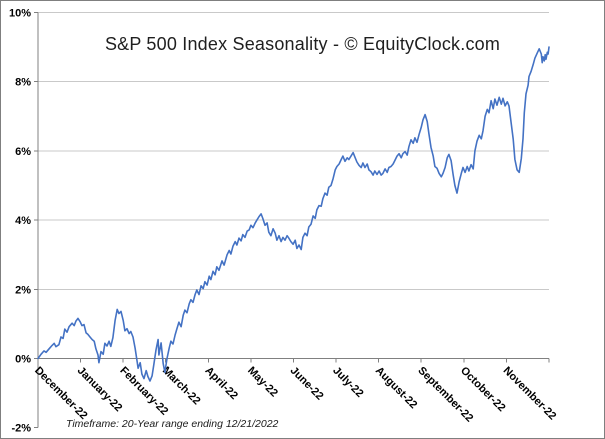 The width and height of the screenshot is (605, 439). I want to click on x-tick-label: March-22, so click(181, 386).